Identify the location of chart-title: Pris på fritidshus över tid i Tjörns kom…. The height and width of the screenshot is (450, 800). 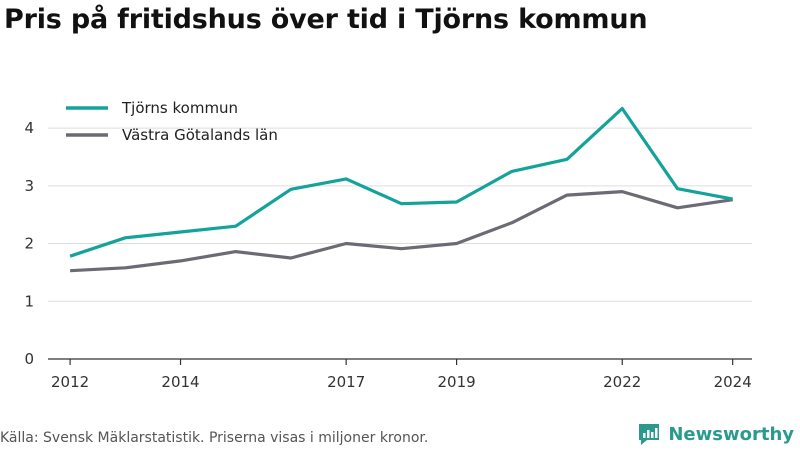
(326, 19).